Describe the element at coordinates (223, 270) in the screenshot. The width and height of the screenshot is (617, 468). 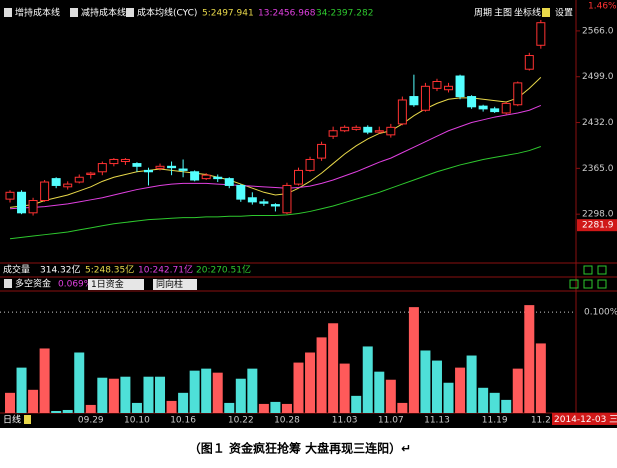
I see `volume-ma: 20:270.51亿` at that location.